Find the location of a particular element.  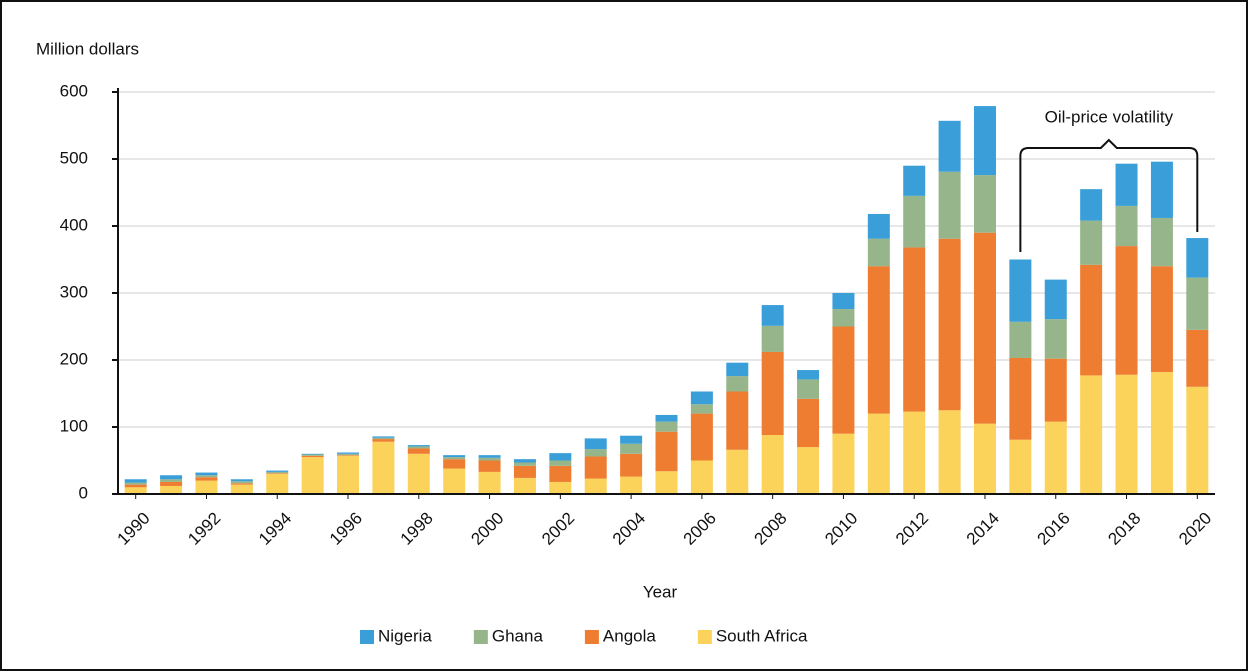

x-tick-label: 2004 is located at coordinates (629, 529).